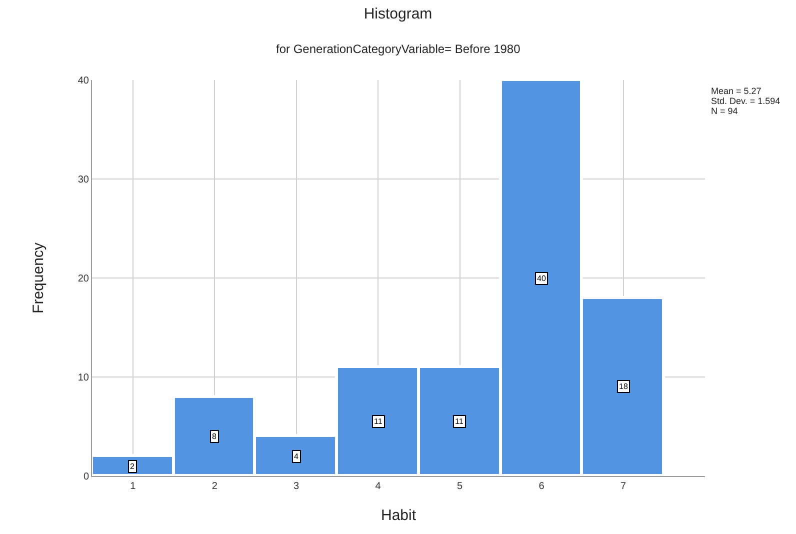 This screenshot has height=534, width=796. Describe the element at coordinates (215, 486) in the screenshot. I see `x-tick-label: 2` at that location.